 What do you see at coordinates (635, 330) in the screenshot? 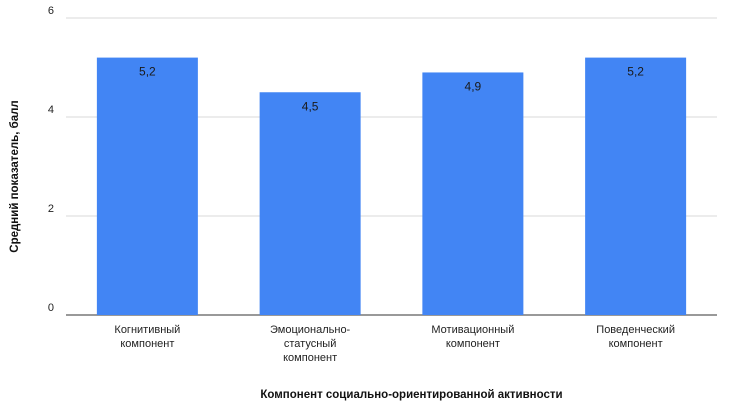
I see `category-label-line: Поведенческий` at bounding box center [635, 330].